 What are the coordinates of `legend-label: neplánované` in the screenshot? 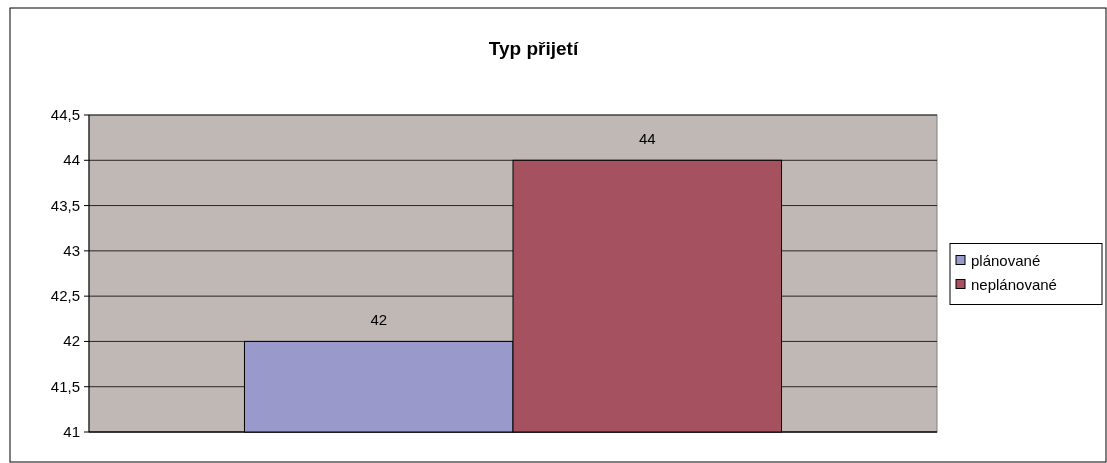 It's located at (1014, 284).